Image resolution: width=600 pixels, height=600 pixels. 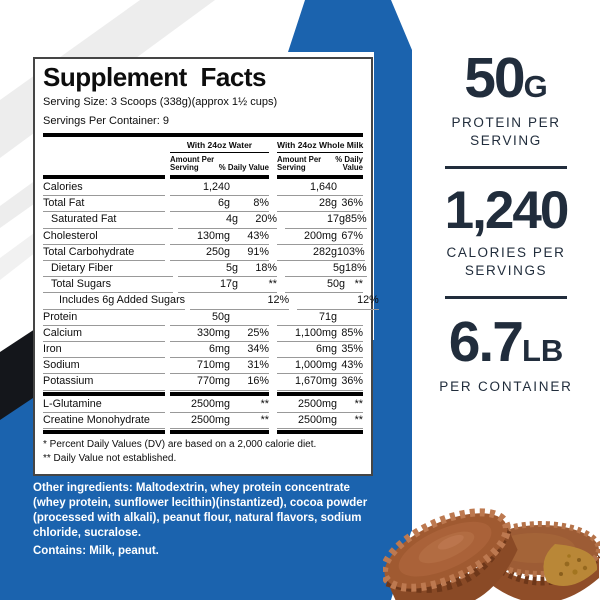 What do you see at coordinates (315, 332) in the screenshot?
I see `amount-cell: 1,100mg` at bounding box center [315, 332].